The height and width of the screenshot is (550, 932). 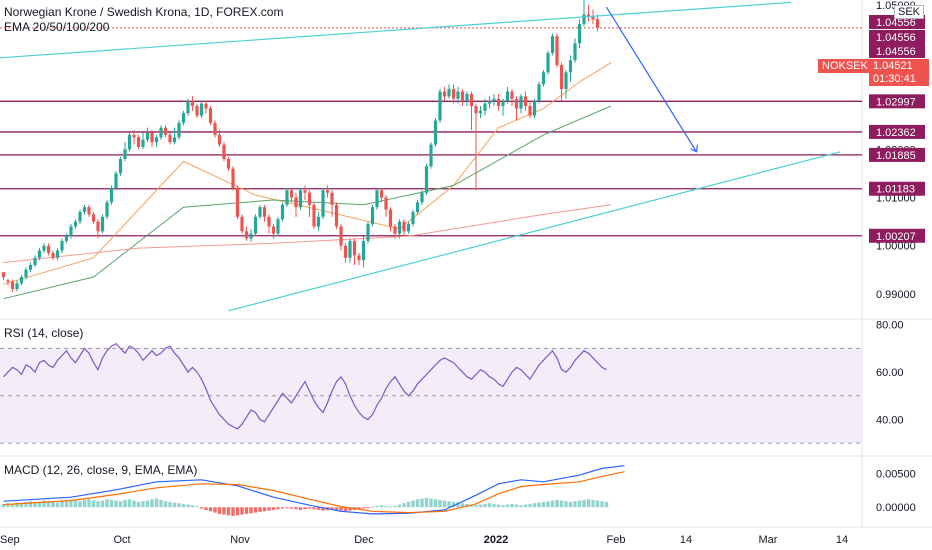 What do you see at coordinates (424, 540) in the screenshot?
I see `time-axis: Sep Oct Nov Dec 2022 Feb 14 Mar 14` at bounding box center [424, 540].